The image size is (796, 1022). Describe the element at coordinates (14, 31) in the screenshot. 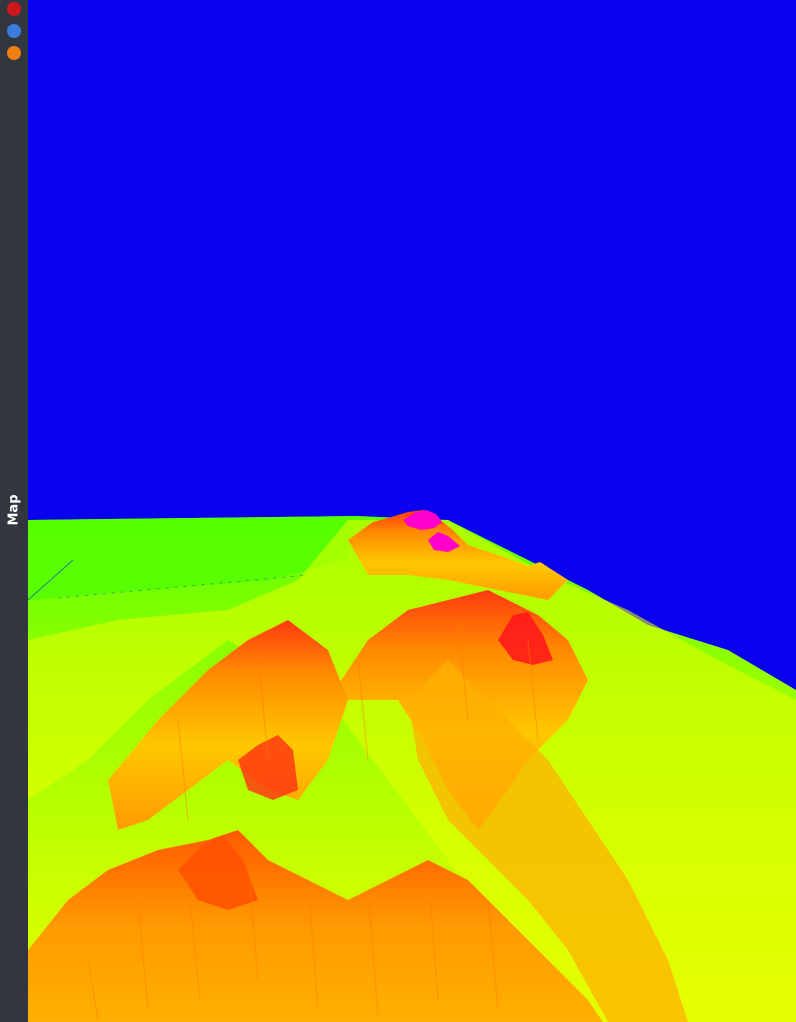

I see `blue-dot-button` at that location.